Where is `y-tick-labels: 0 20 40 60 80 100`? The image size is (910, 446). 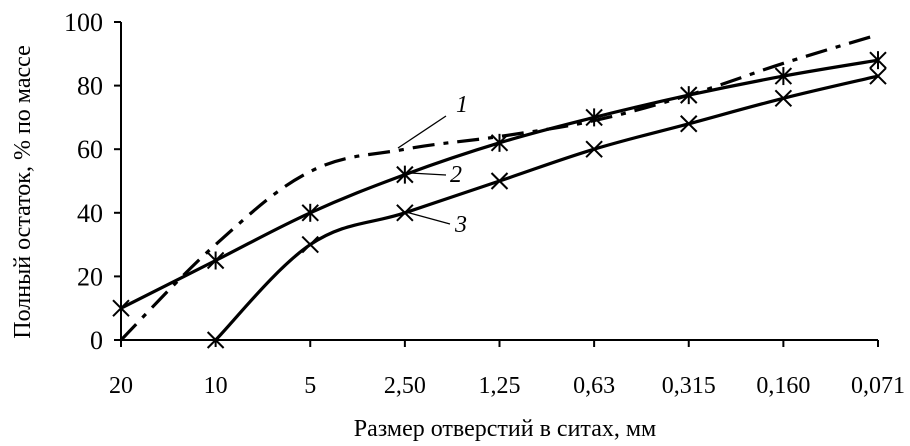
y-tick-labels: 0 20 40 60 80 100 is located at coordinates (83, 181).